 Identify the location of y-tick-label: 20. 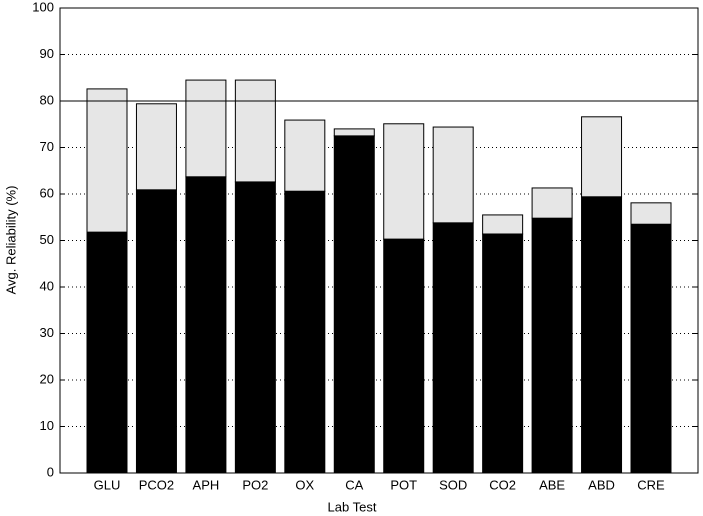
(47, 378).